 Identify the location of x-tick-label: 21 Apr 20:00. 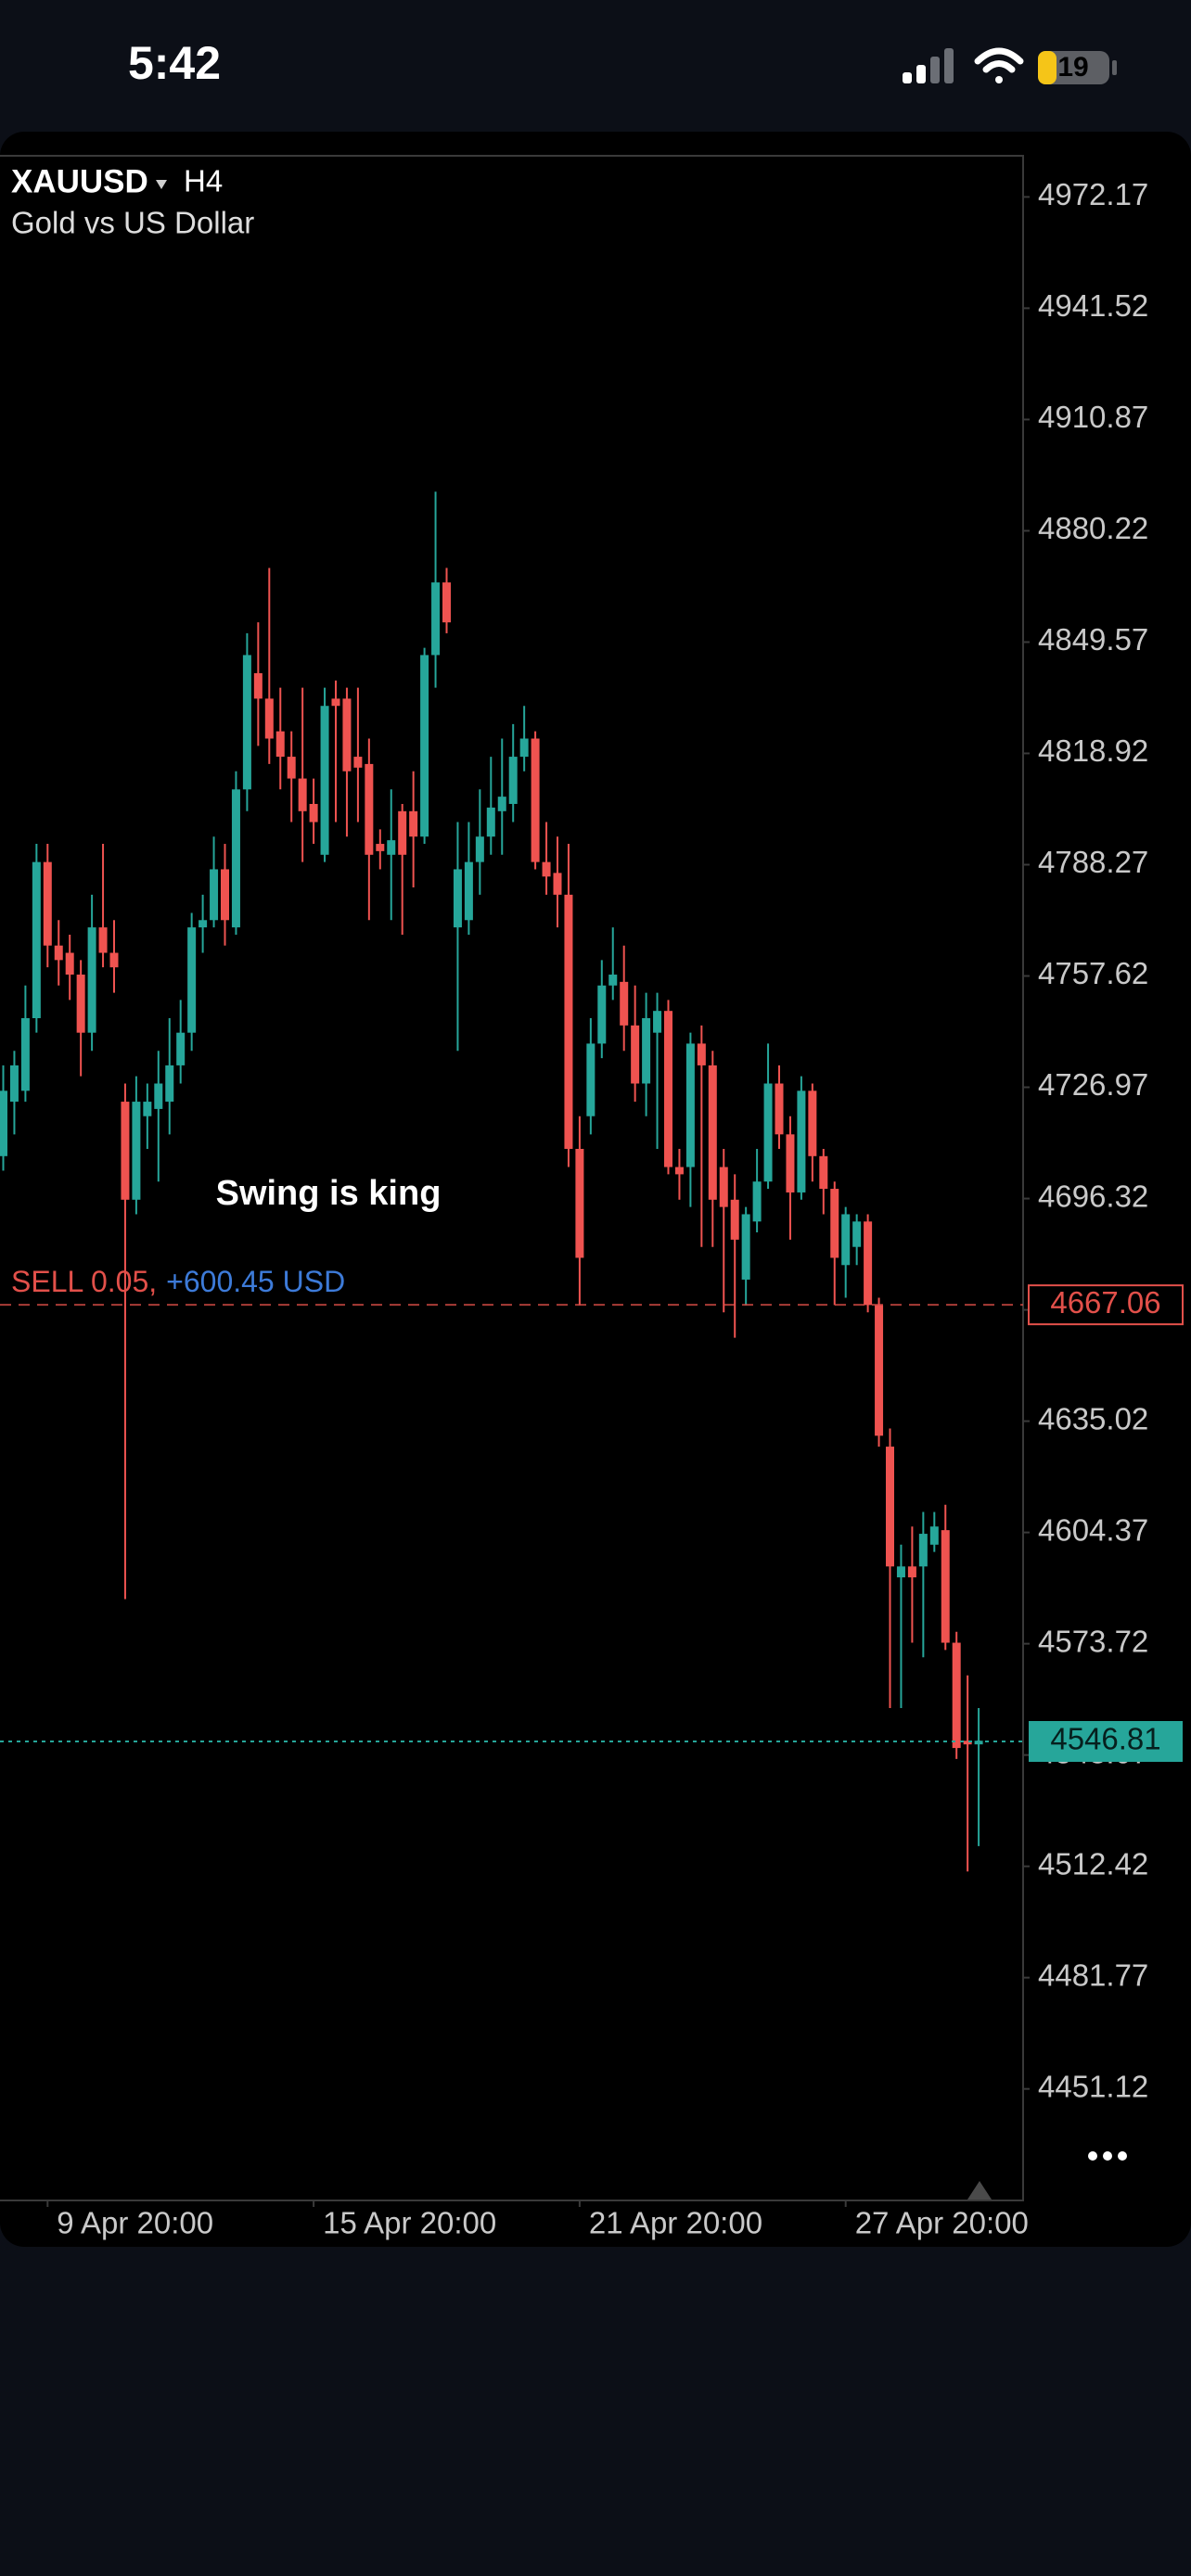
(675, 2223).